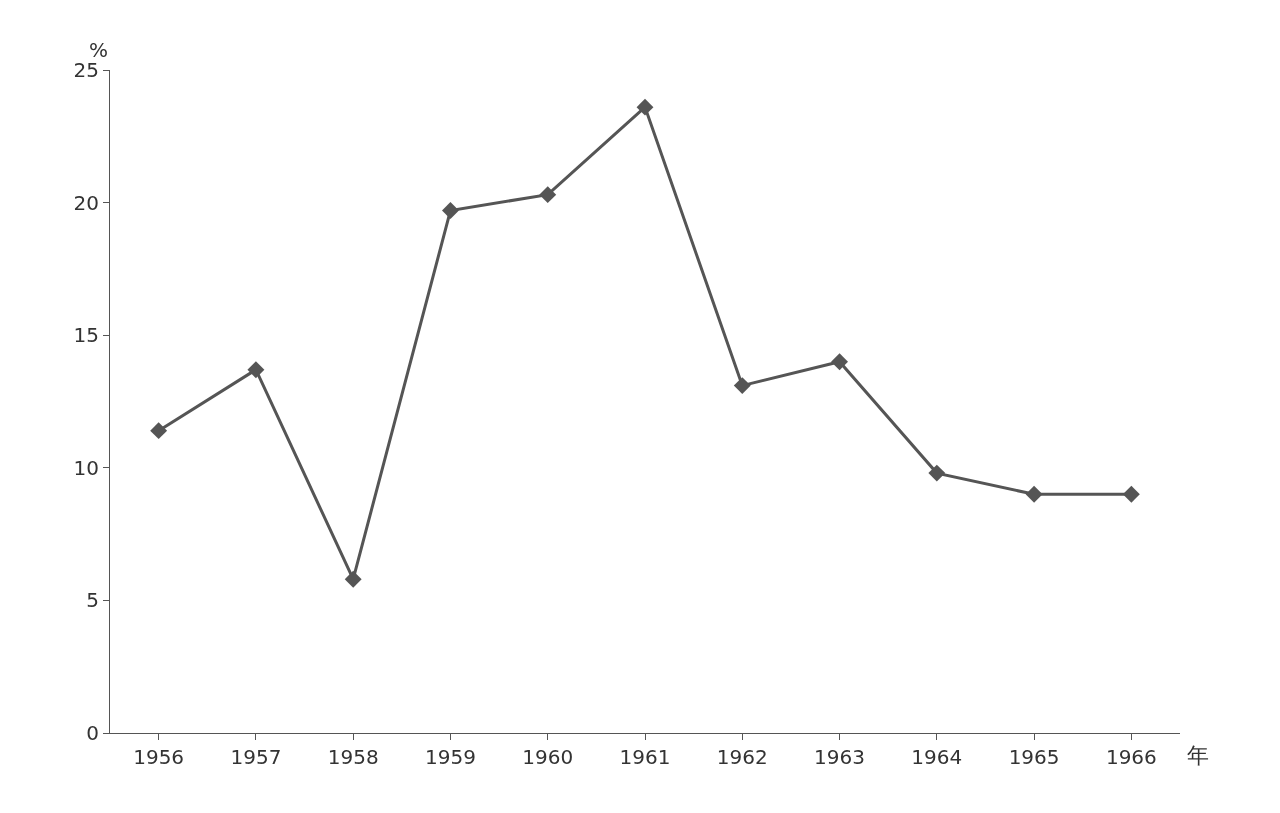 The height and width of the screenshot is (813, 1280). I want to click on x-tick-label: 1966, so click(1131, 757).